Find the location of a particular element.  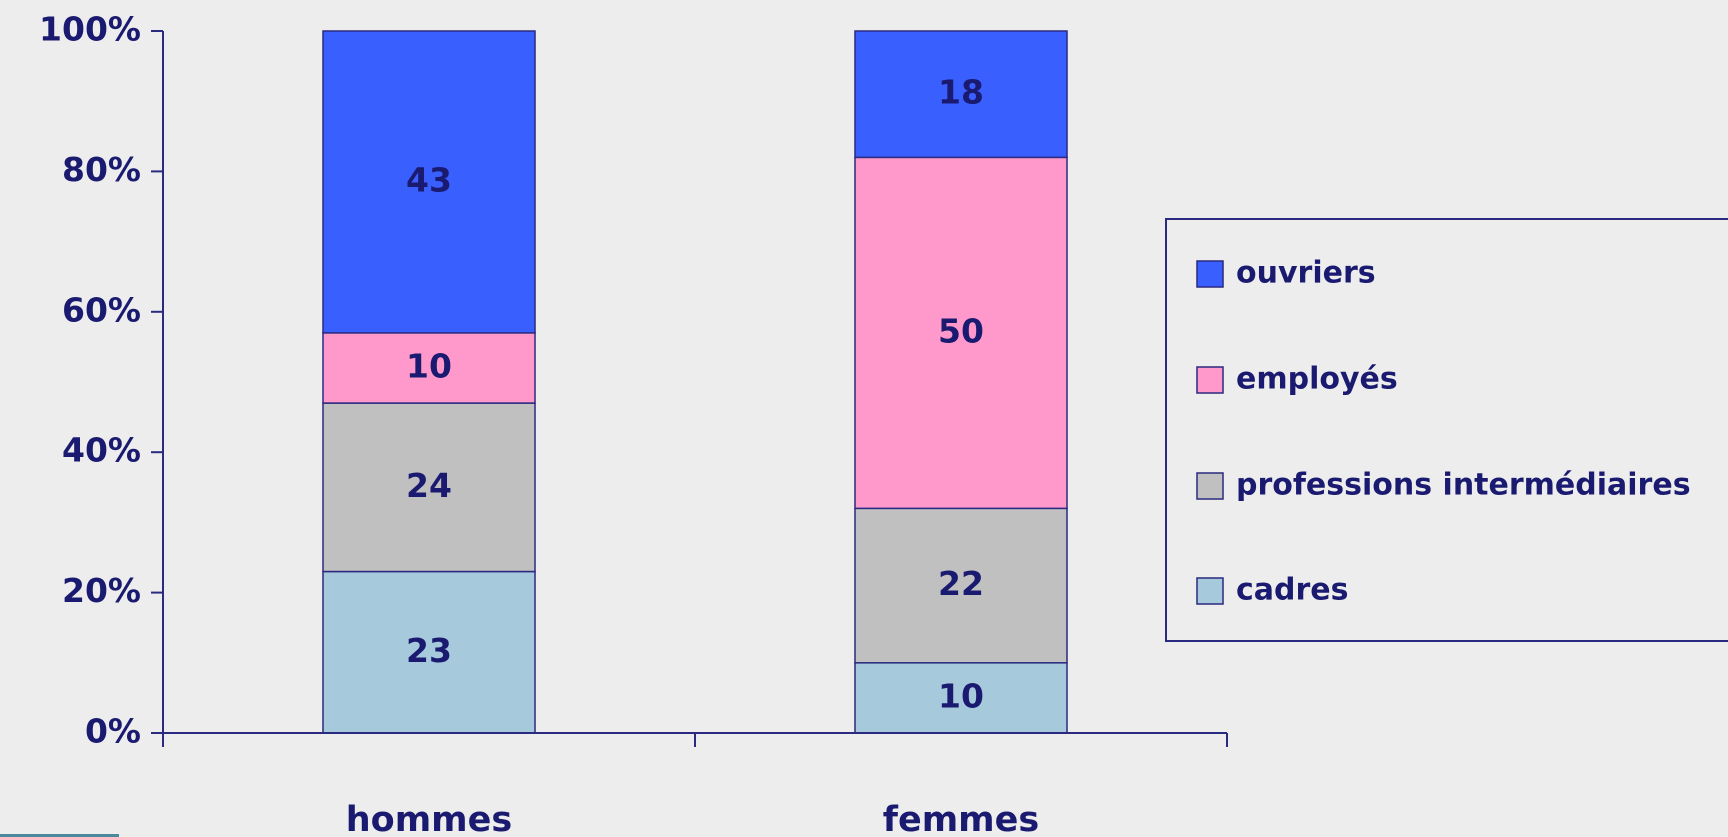

corner-decoration is located at coordinates (59, 835).